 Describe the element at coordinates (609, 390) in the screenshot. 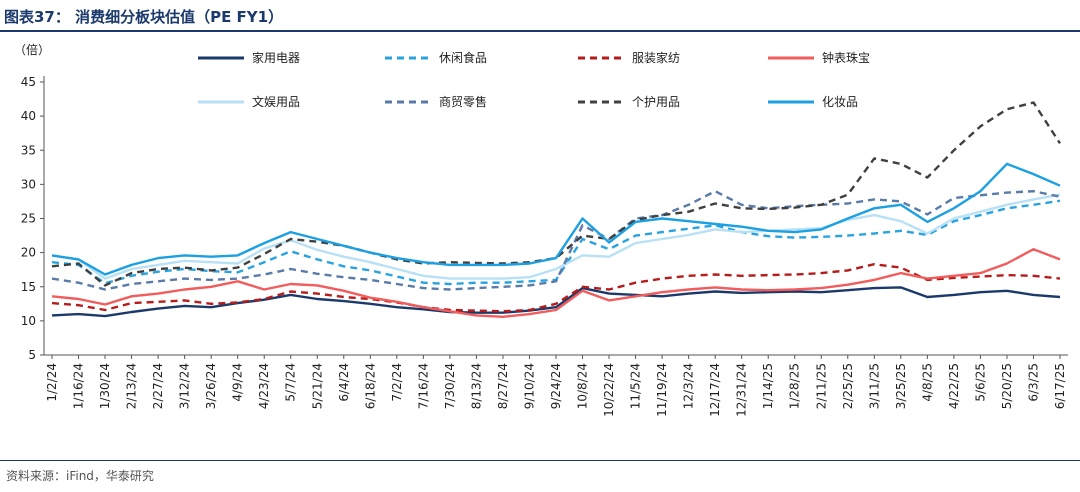

I see `x-tick-label: 10/22/24` at that location.